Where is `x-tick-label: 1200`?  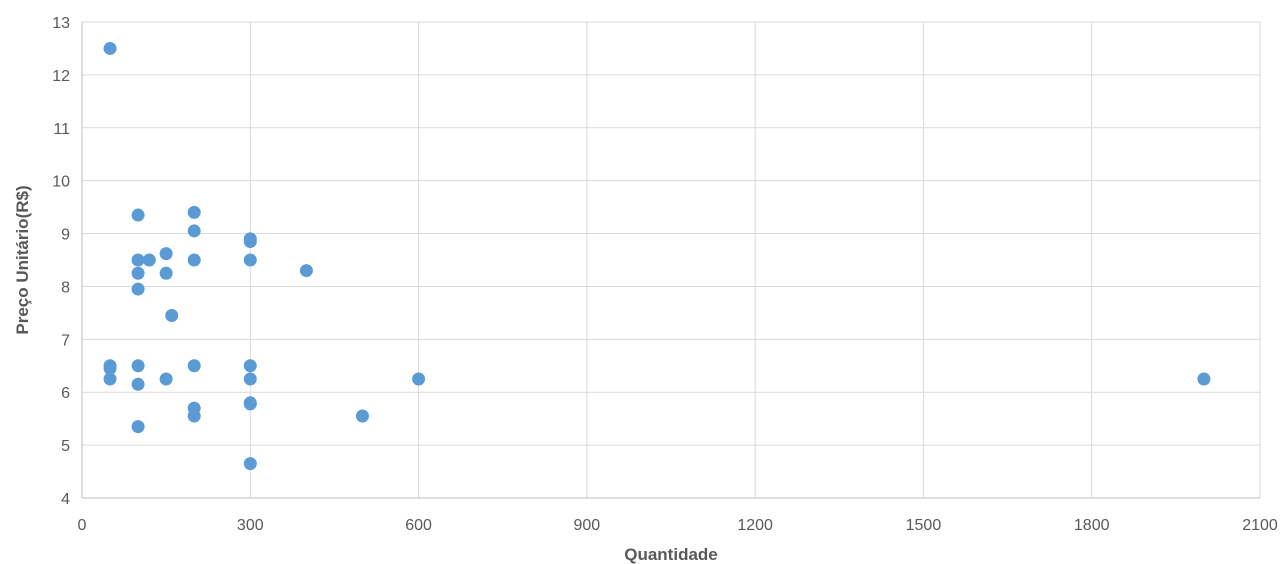
x-tick-label: 1200 is located at coordinates (755, 525).